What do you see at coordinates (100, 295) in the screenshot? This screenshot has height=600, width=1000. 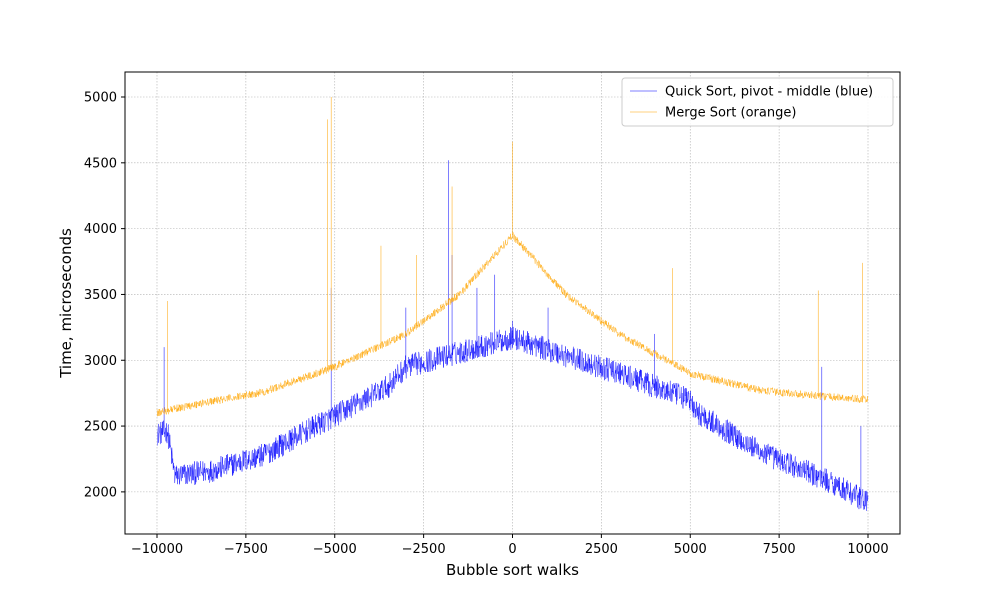 I see `y-tick-label: 3500` at bounding box center [100, 295].